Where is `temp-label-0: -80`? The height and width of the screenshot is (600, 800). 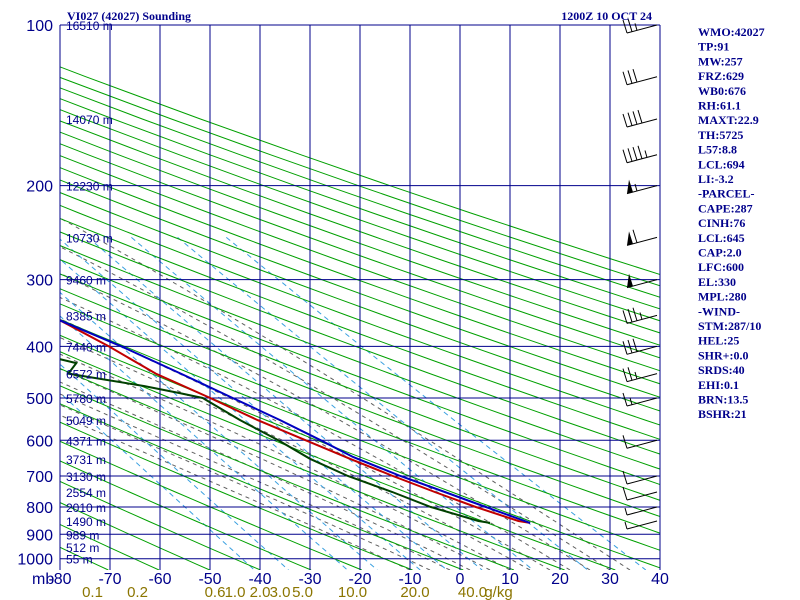 temp-label-0: -80 is located at coordinates (59, 579).